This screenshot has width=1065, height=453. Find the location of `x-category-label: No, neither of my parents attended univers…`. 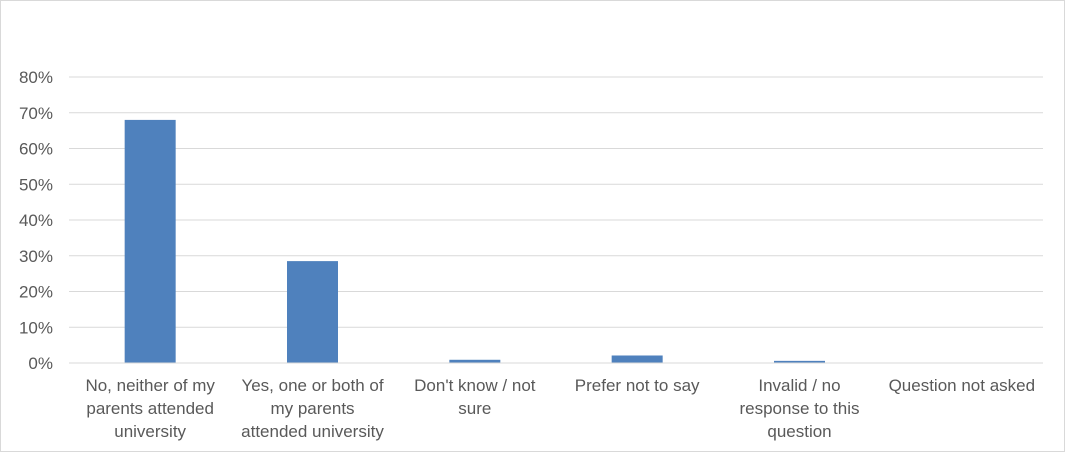

x-category-label: No, neither of my parents attended univers… is located at coordinates (150, 408).